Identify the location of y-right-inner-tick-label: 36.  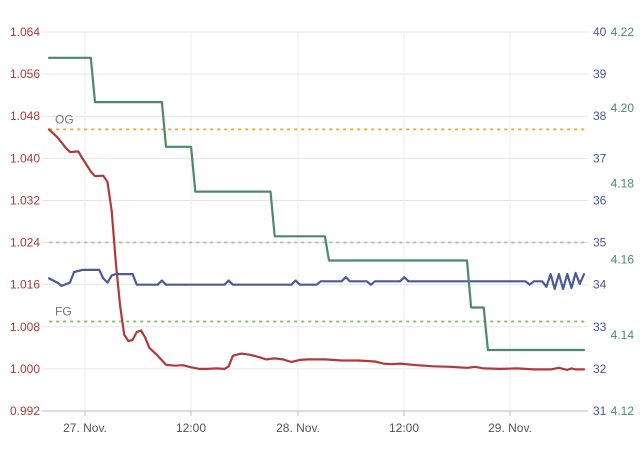
(600, 200).